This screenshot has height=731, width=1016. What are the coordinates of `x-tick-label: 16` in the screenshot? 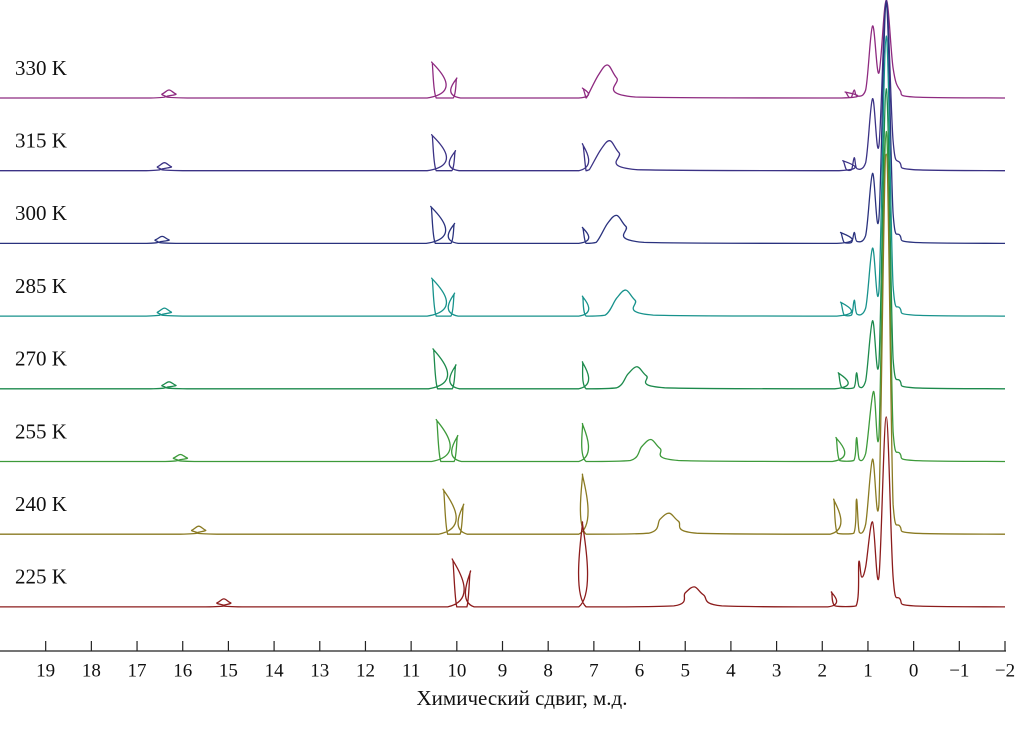 It's located at (182, 670).